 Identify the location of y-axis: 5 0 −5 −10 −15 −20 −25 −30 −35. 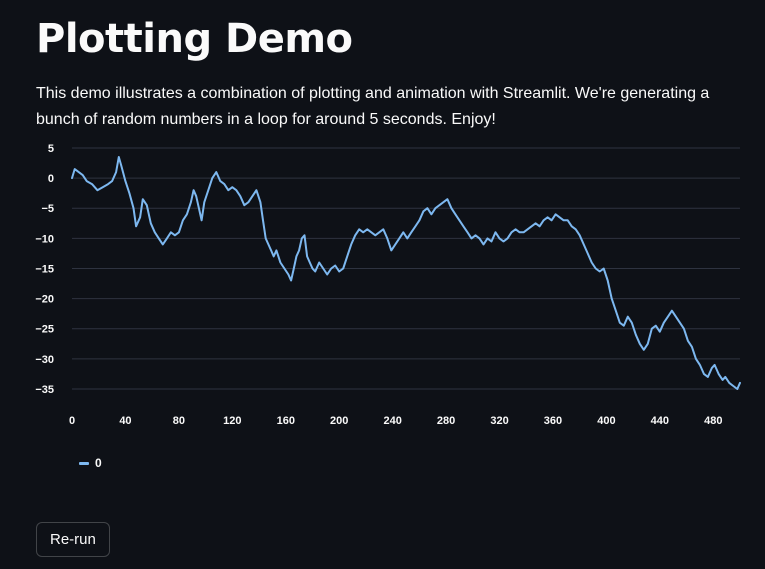
(44, 269).